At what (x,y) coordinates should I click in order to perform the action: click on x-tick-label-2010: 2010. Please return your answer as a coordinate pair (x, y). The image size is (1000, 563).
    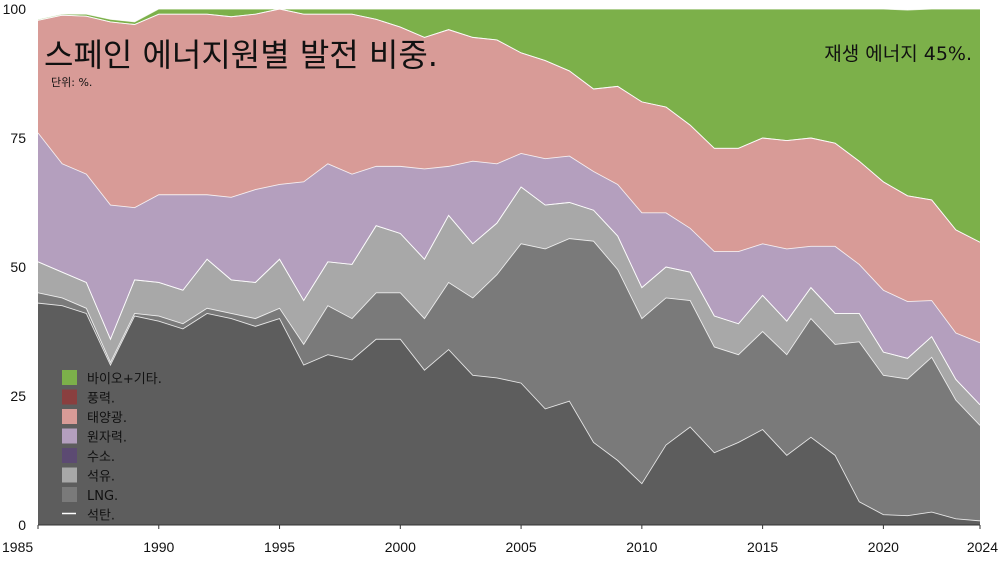
    Looking at the image, I should click on (641, 547).